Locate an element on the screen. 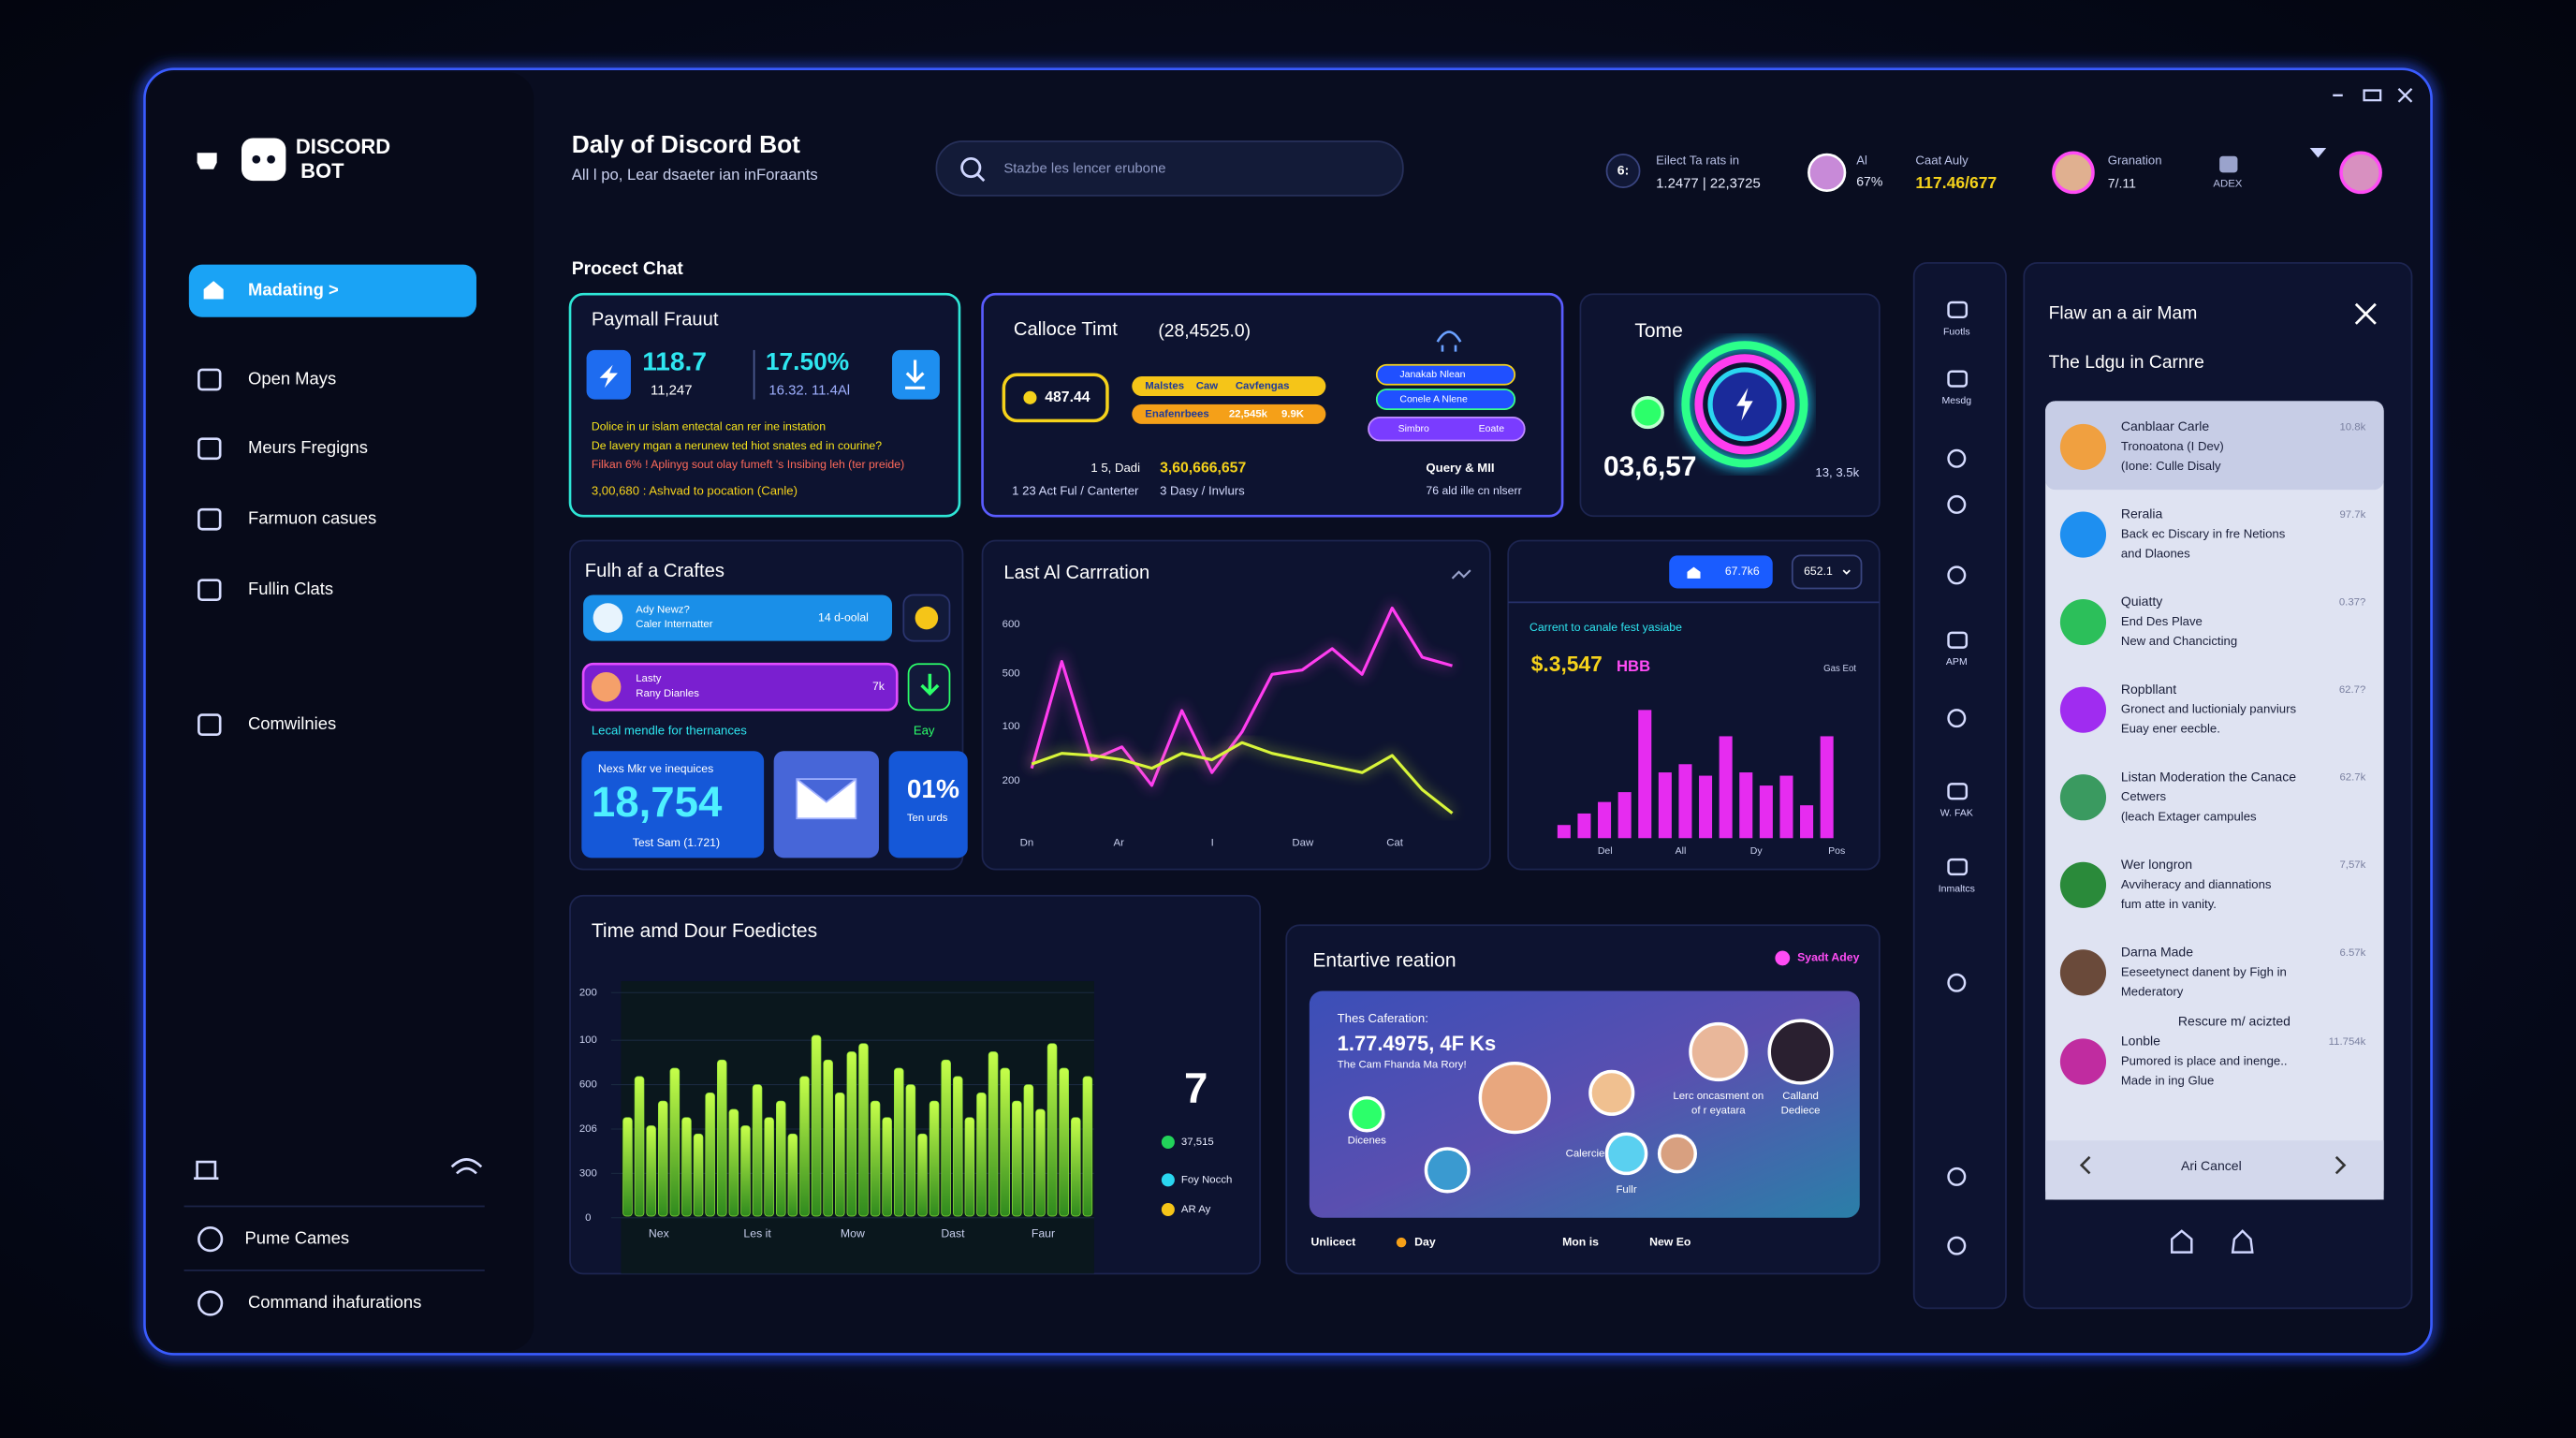  dropdown-caret is located at coordinates (2318, 152).